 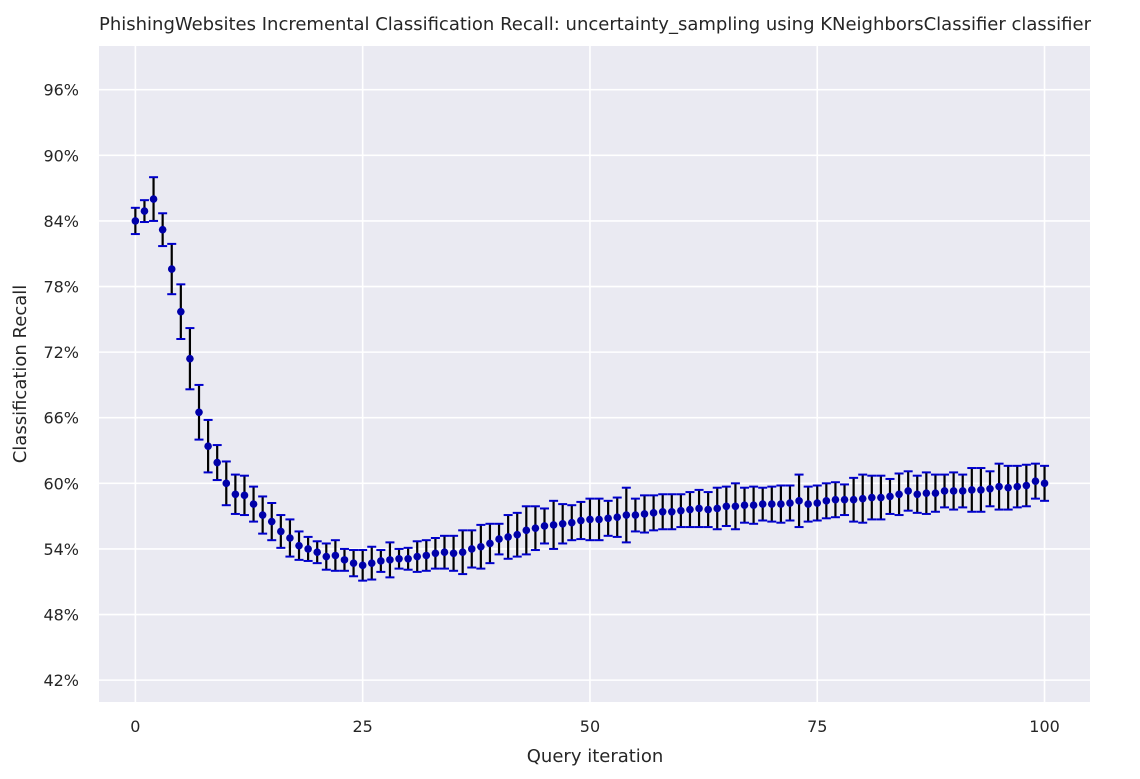 What do you see at coordinates (61, 385) in the screenshot?
I see `y-tick-labels: 42% 48% 54% 60% 66% 72% 78% 84% 90% 96%` at bounding box center [61, 385].